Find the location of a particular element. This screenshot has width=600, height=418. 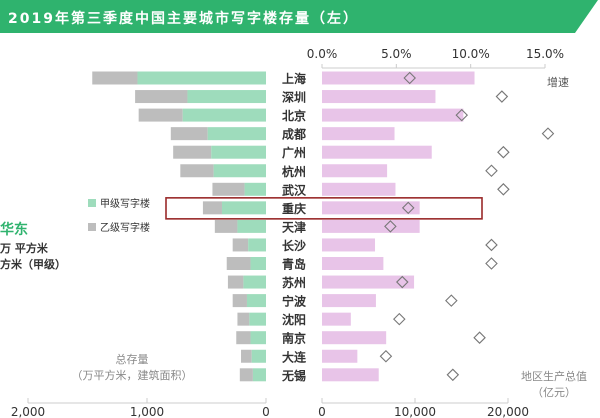

city-label: 广州 is located at coordinates (294, 152).